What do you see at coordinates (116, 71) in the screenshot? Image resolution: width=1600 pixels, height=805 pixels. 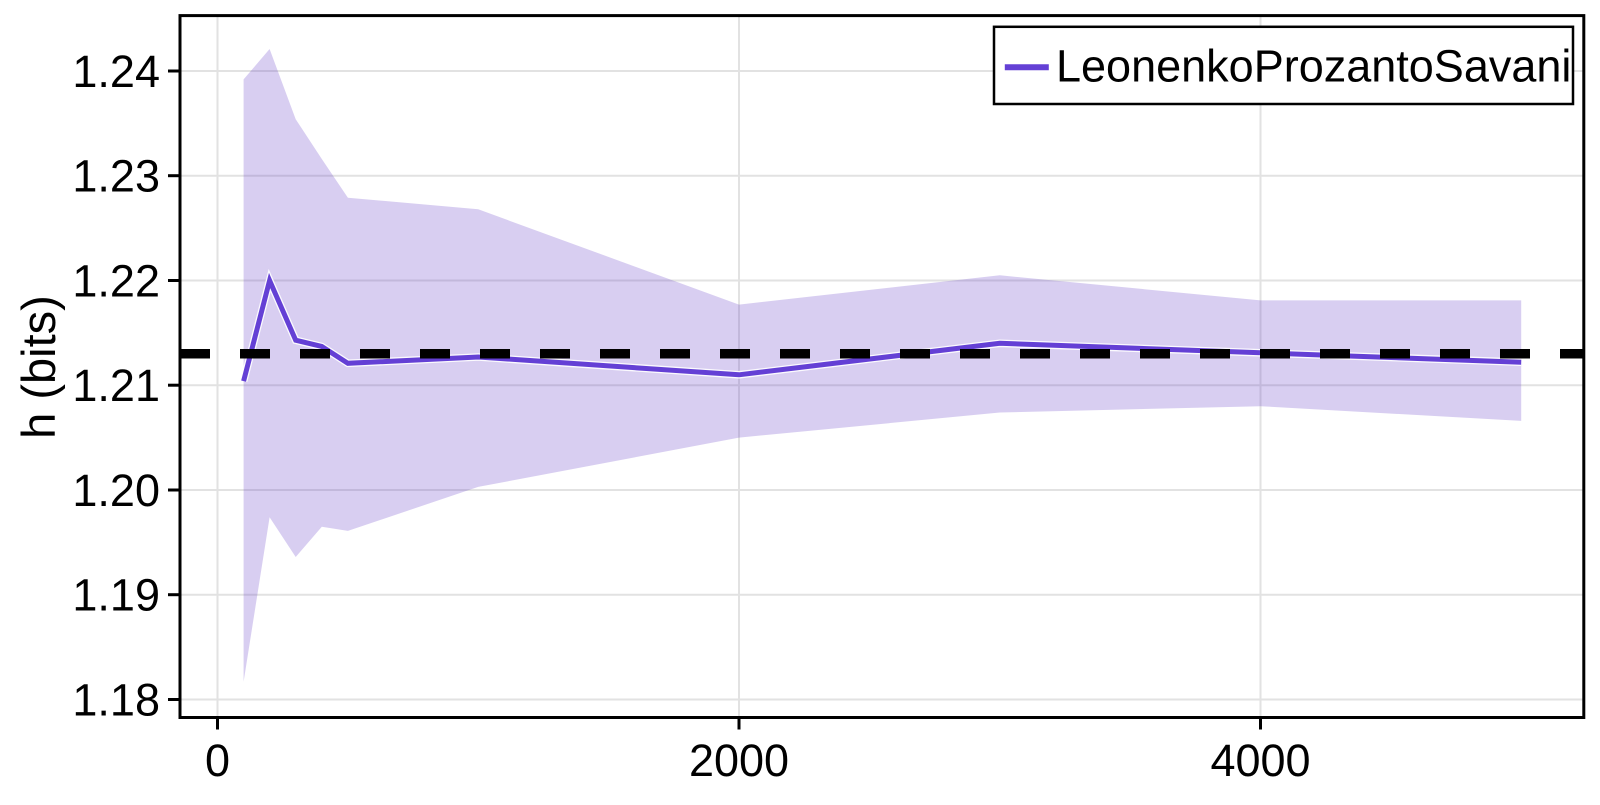 I see `svg-text: 1.24` at bounding box center [116, 71].